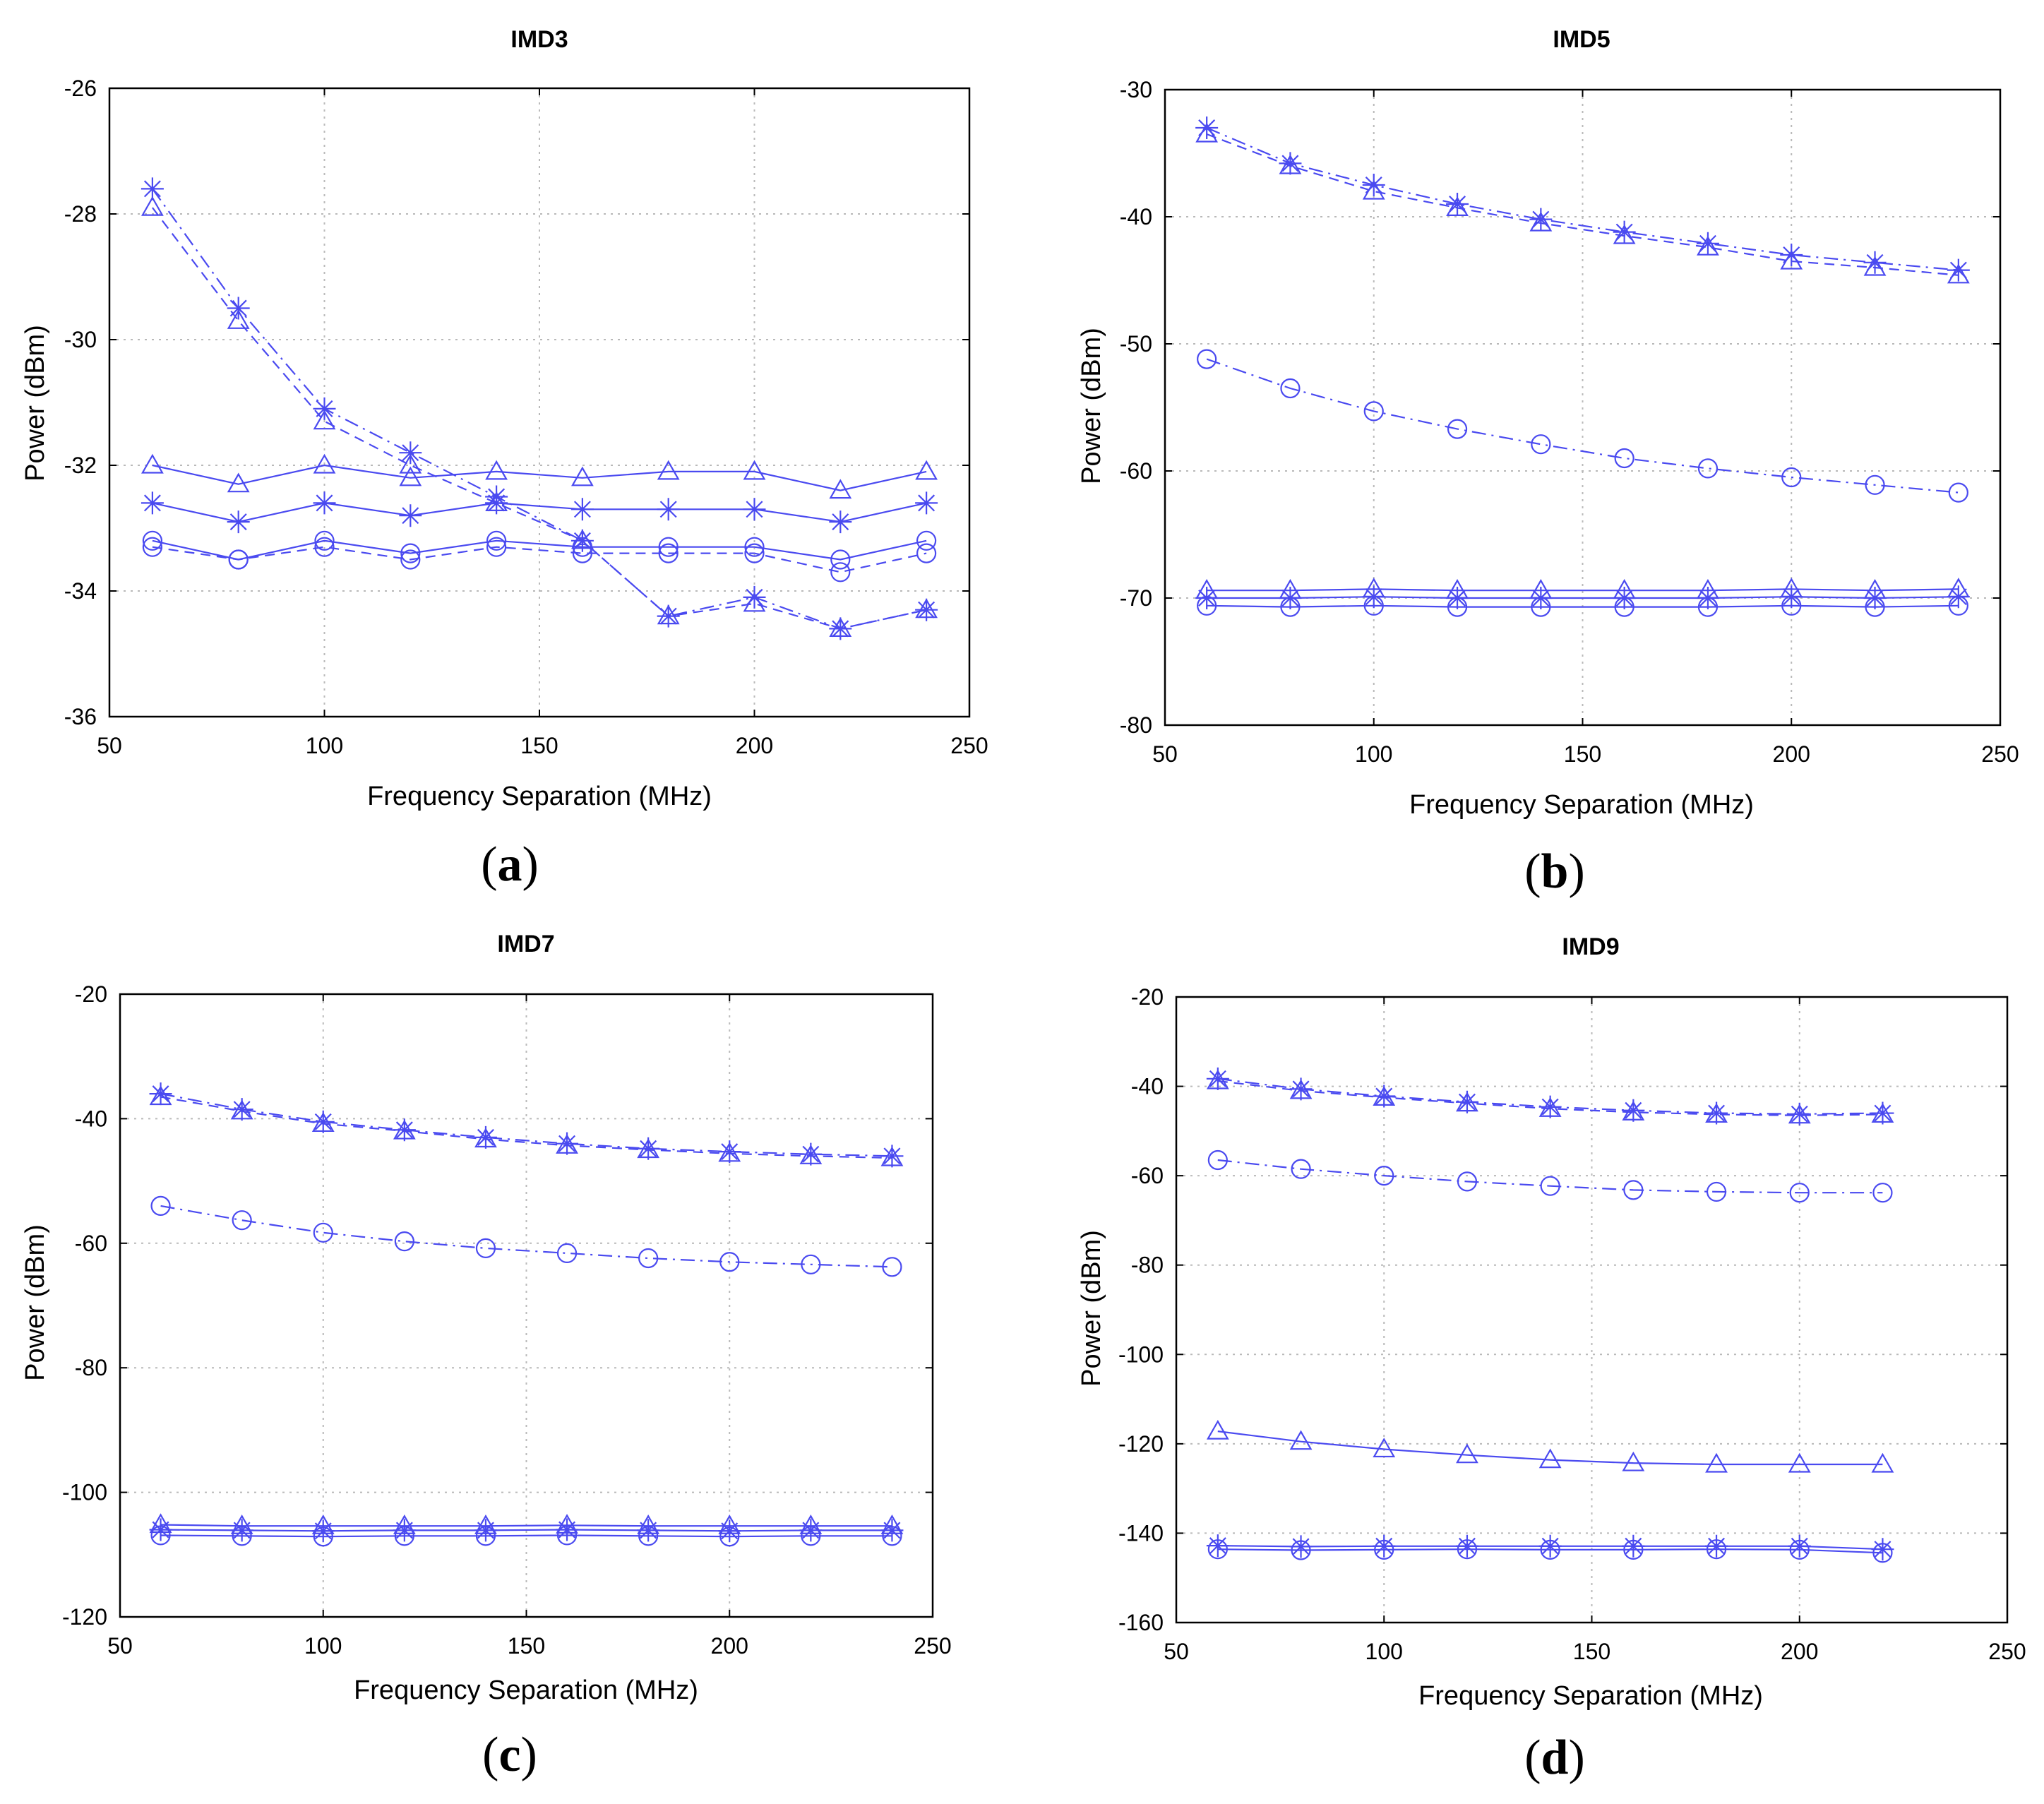 The width and height of the screenshot is (2044, 1804). Describe the element at coordinates (80, 339) in the screenshot. I see `panel-a-ytick-label-3: -30` at that location.